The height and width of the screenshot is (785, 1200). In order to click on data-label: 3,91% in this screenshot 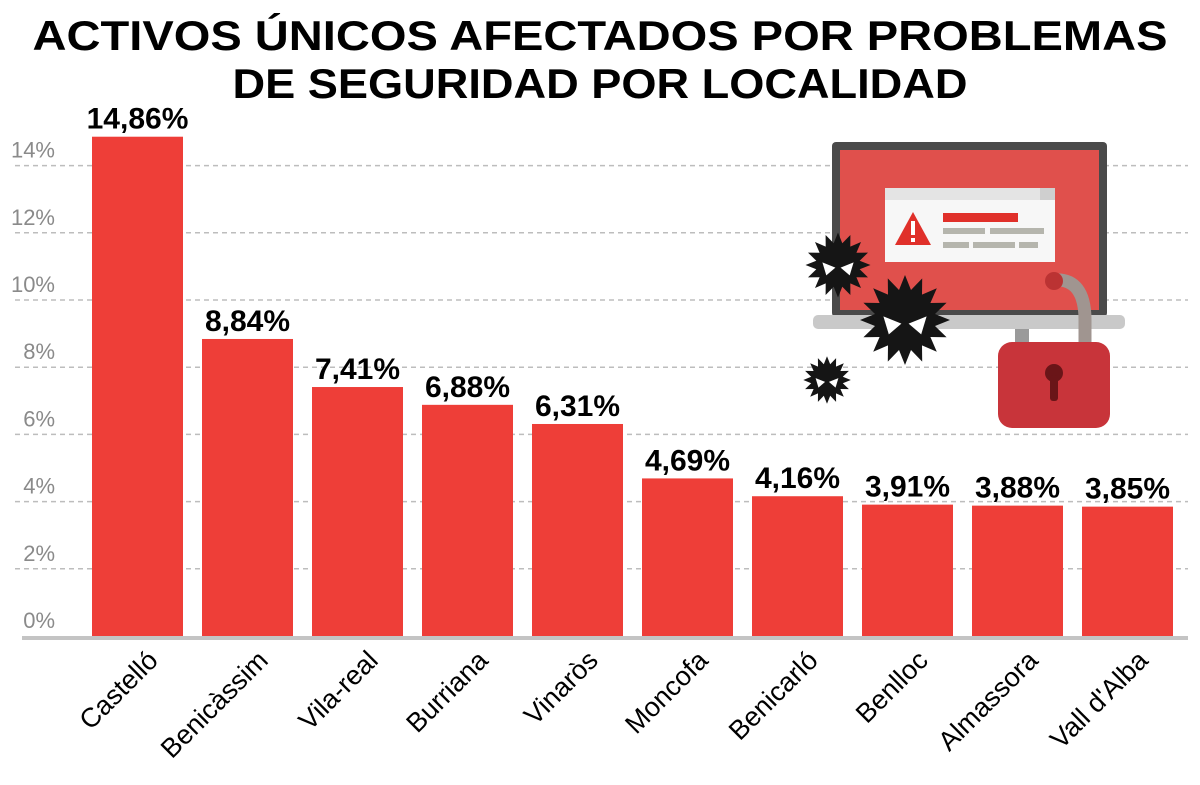, I will do `click(907, 487)`.